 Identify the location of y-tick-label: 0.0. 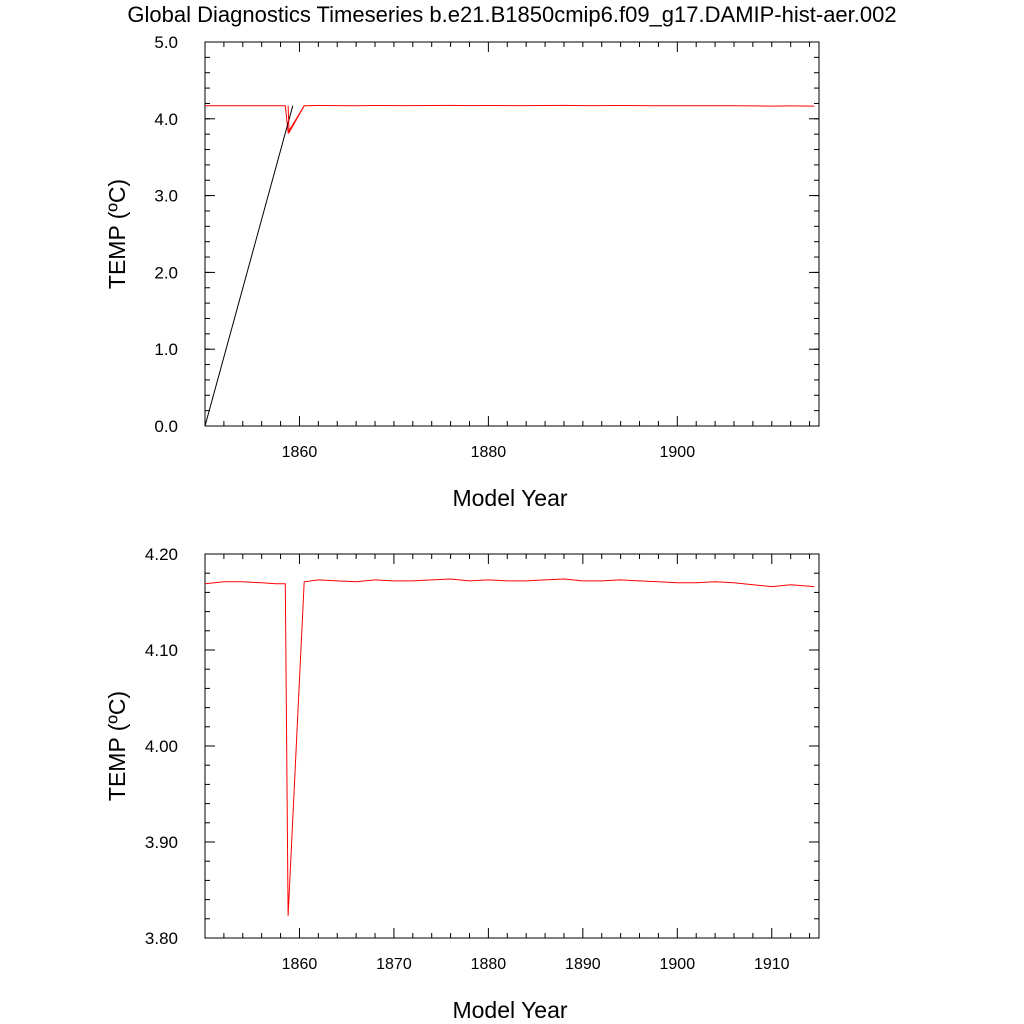
(166, 426).